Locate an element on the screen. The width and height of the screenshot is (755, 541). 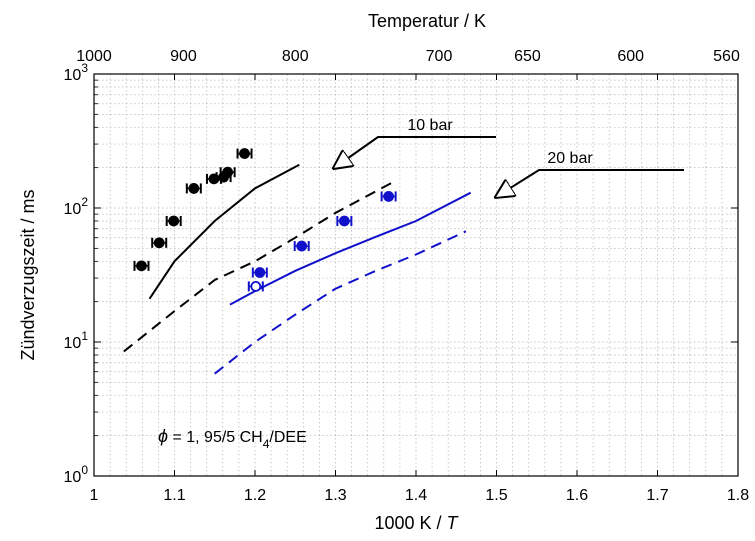
x-tick-label: 1.3 is located at coordinates (335, 495).